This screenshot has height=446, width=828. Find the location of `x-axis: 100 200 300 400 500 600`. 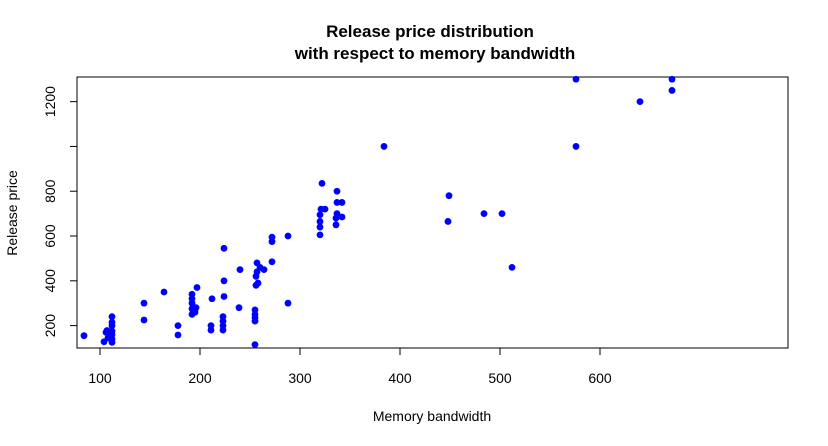

x-axis: 100 200 300 400 500 600 is located at coordinates (350, 366).